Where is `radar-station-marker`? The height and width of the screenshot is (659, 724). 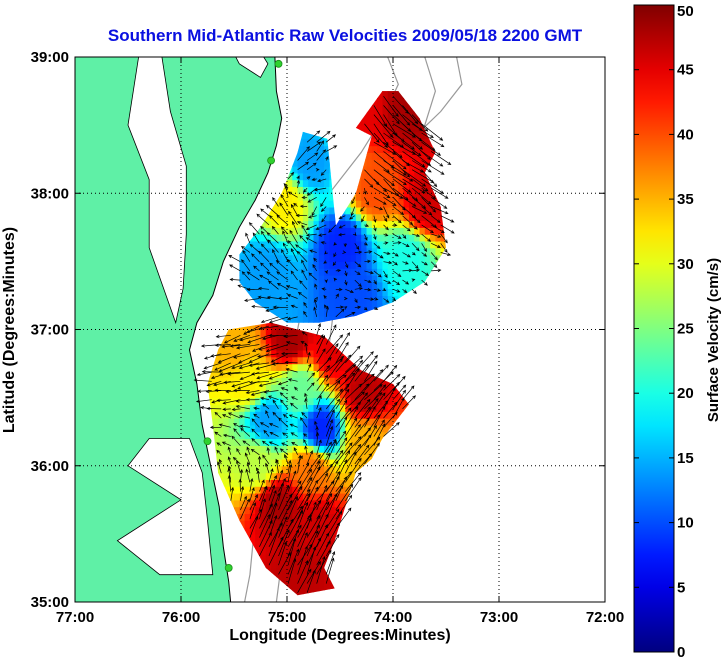
radar-station-marker is located at coordinates (278, 63).